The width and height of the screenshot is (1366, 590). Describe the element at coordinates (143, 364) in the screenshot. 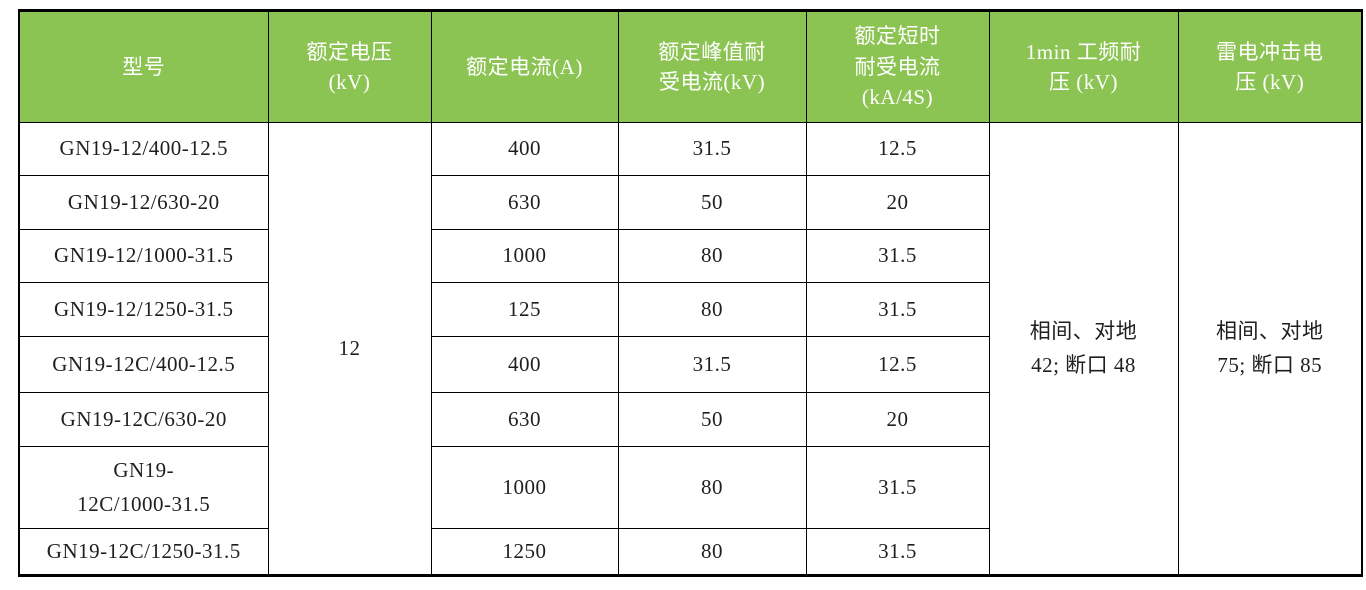

I see `model-cell: GN19-12C/400-12.5` at that location.